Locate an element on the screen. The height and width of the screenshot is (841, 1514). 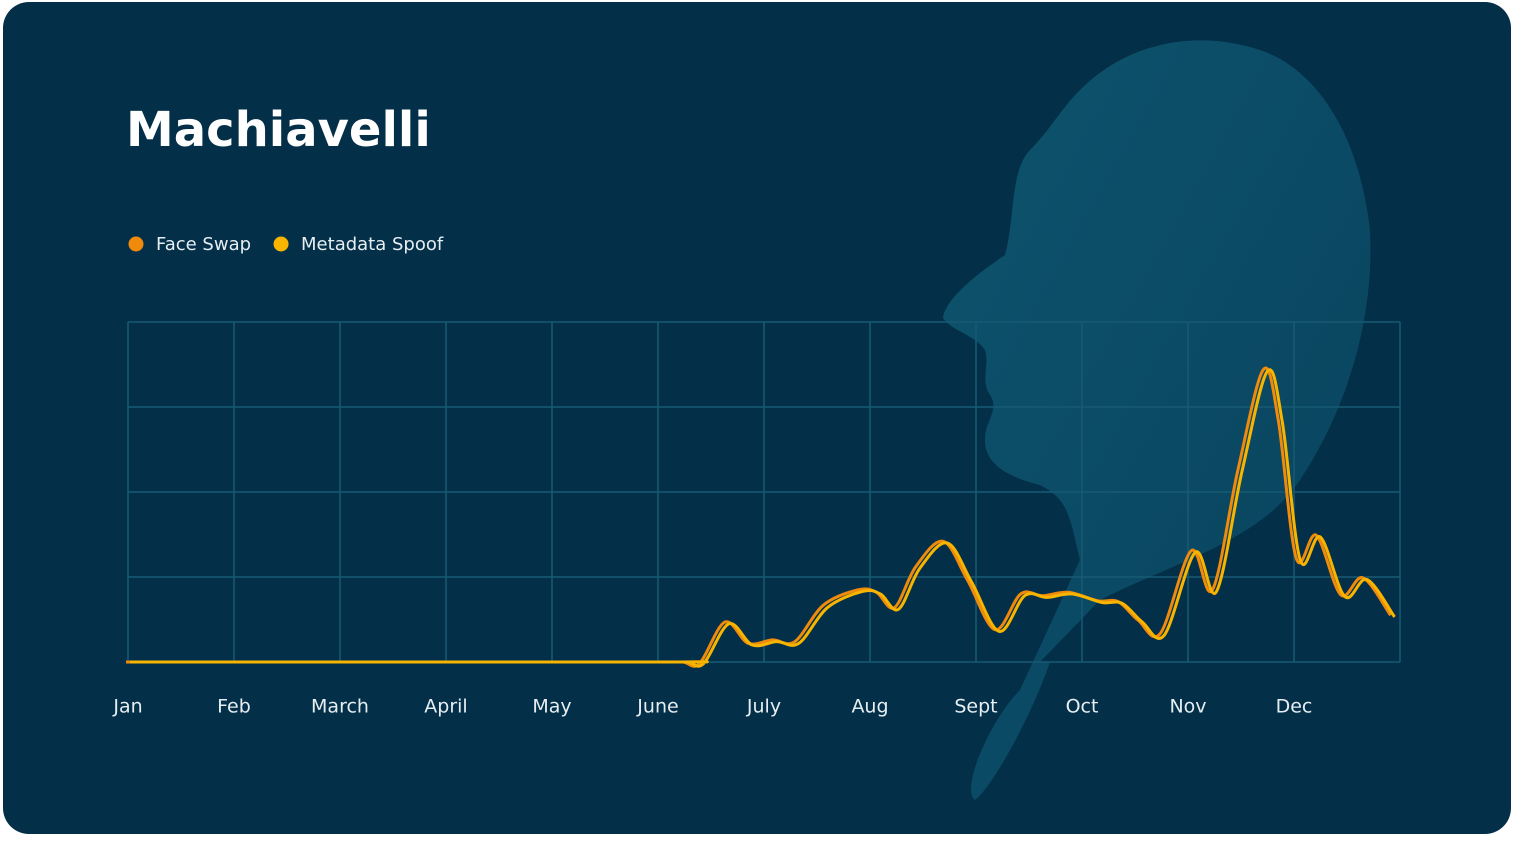
x-tick-label: Dec is located at coordinates (1294, 707).